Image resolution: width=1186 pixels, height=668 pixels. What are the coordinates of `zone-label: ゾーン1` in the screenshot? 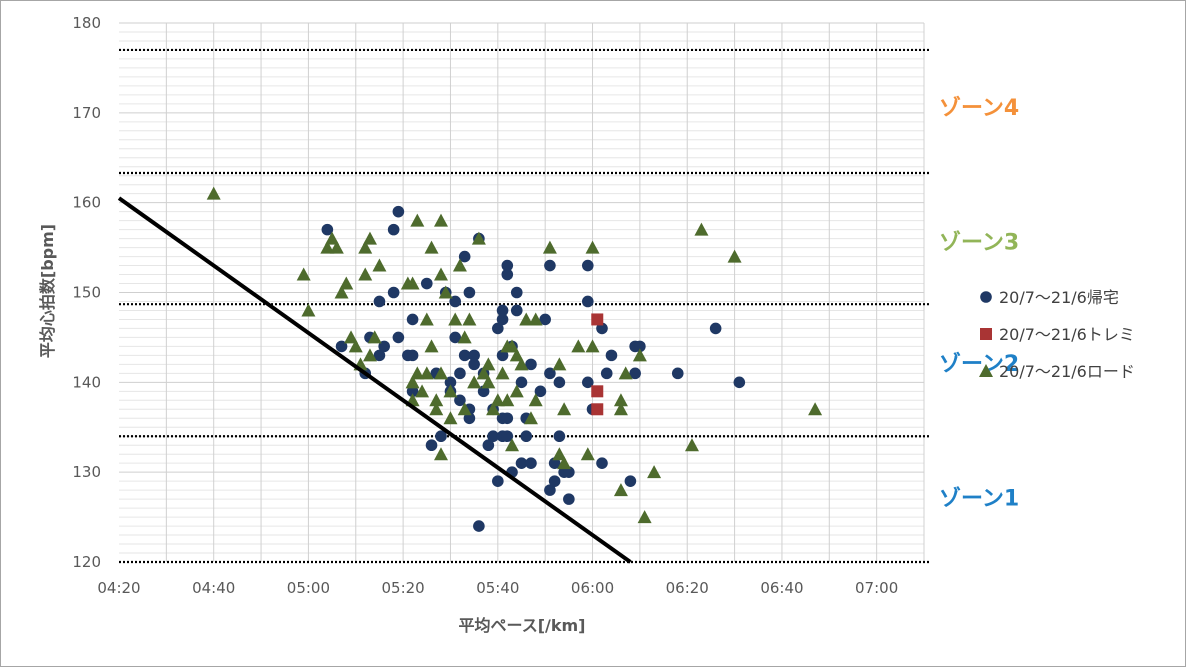 It's located at (979, 498).